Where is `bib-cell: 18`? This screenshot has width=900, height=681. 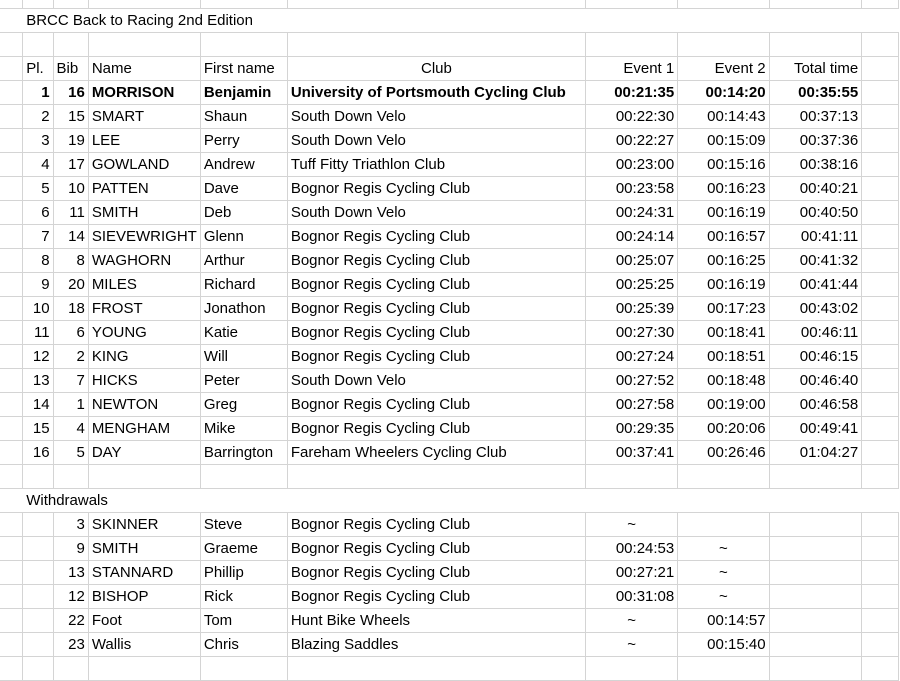 bib-cell: 18 is located at coordinates (70, 308).